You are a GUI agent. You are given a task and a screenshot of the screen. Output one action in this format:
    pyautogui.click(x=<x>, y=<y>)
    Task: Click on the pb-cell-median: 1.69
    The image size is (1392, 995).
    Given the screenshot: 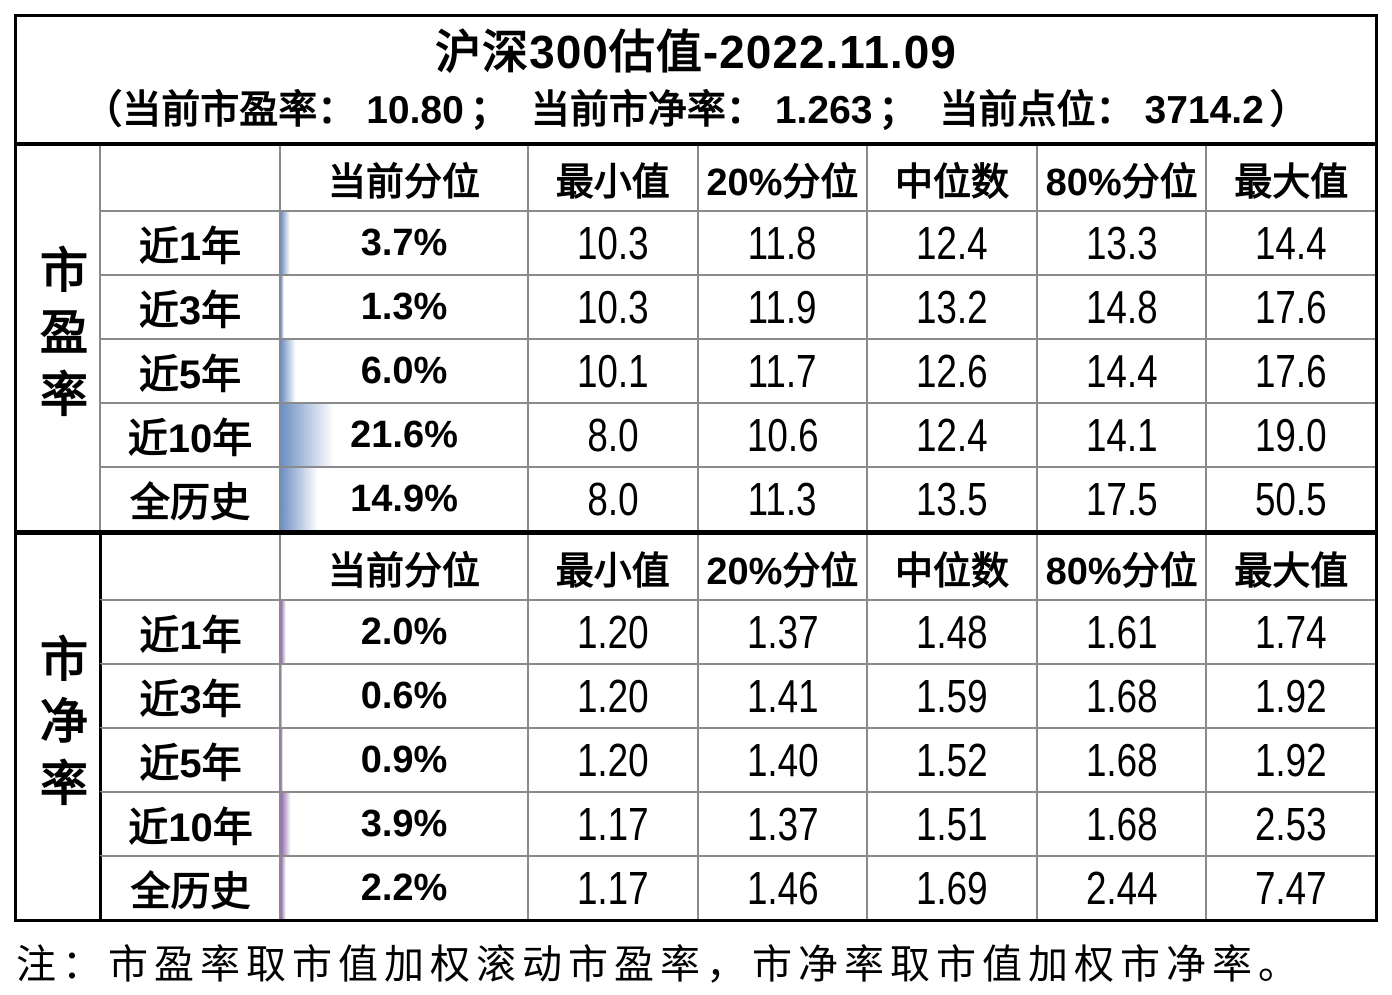 What is the action you would take?
    pyautogui.click(x=951, y=887)
    